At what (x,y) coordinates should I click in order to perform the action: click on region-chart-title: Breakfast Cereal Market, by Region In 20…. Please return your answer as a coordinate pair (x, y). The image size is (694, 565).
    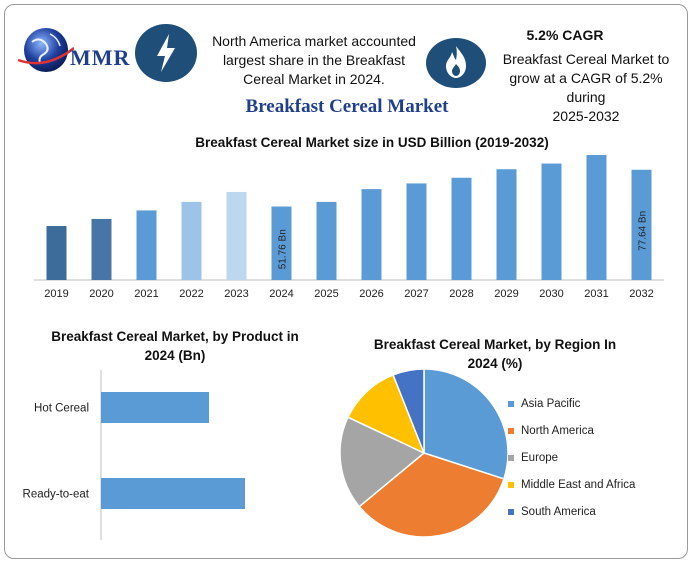
    Looking at the image, I should click on (495, 354).